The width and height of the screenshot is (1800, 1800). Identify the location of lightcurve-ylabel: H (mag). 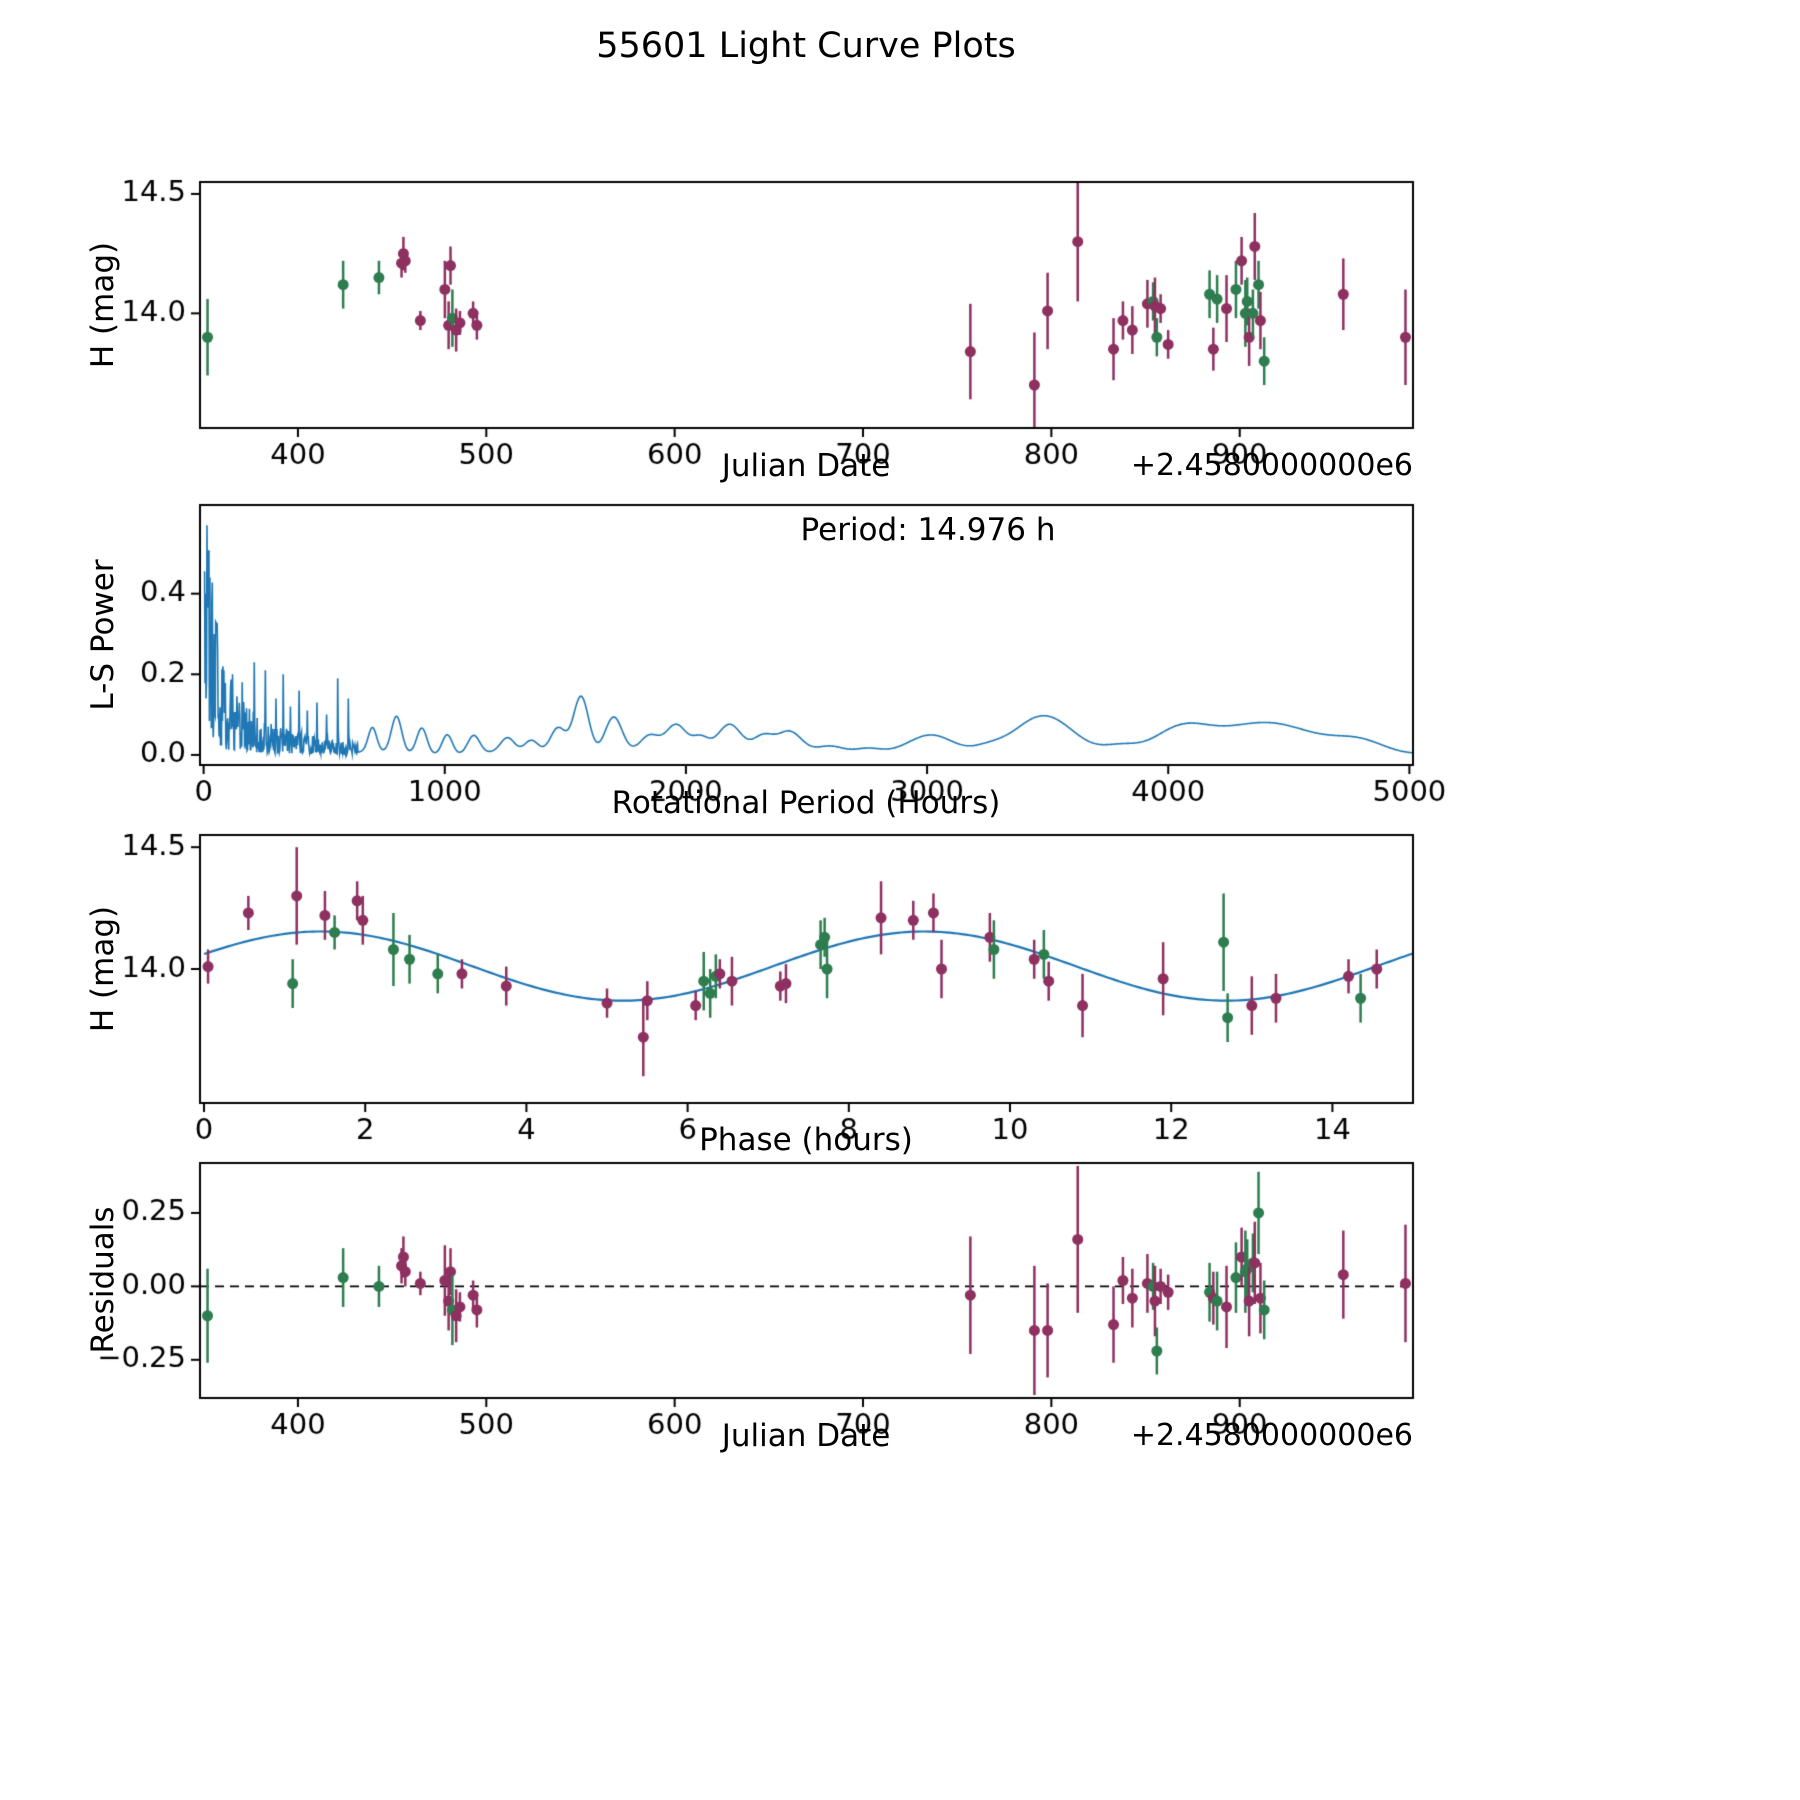
(103, 305).